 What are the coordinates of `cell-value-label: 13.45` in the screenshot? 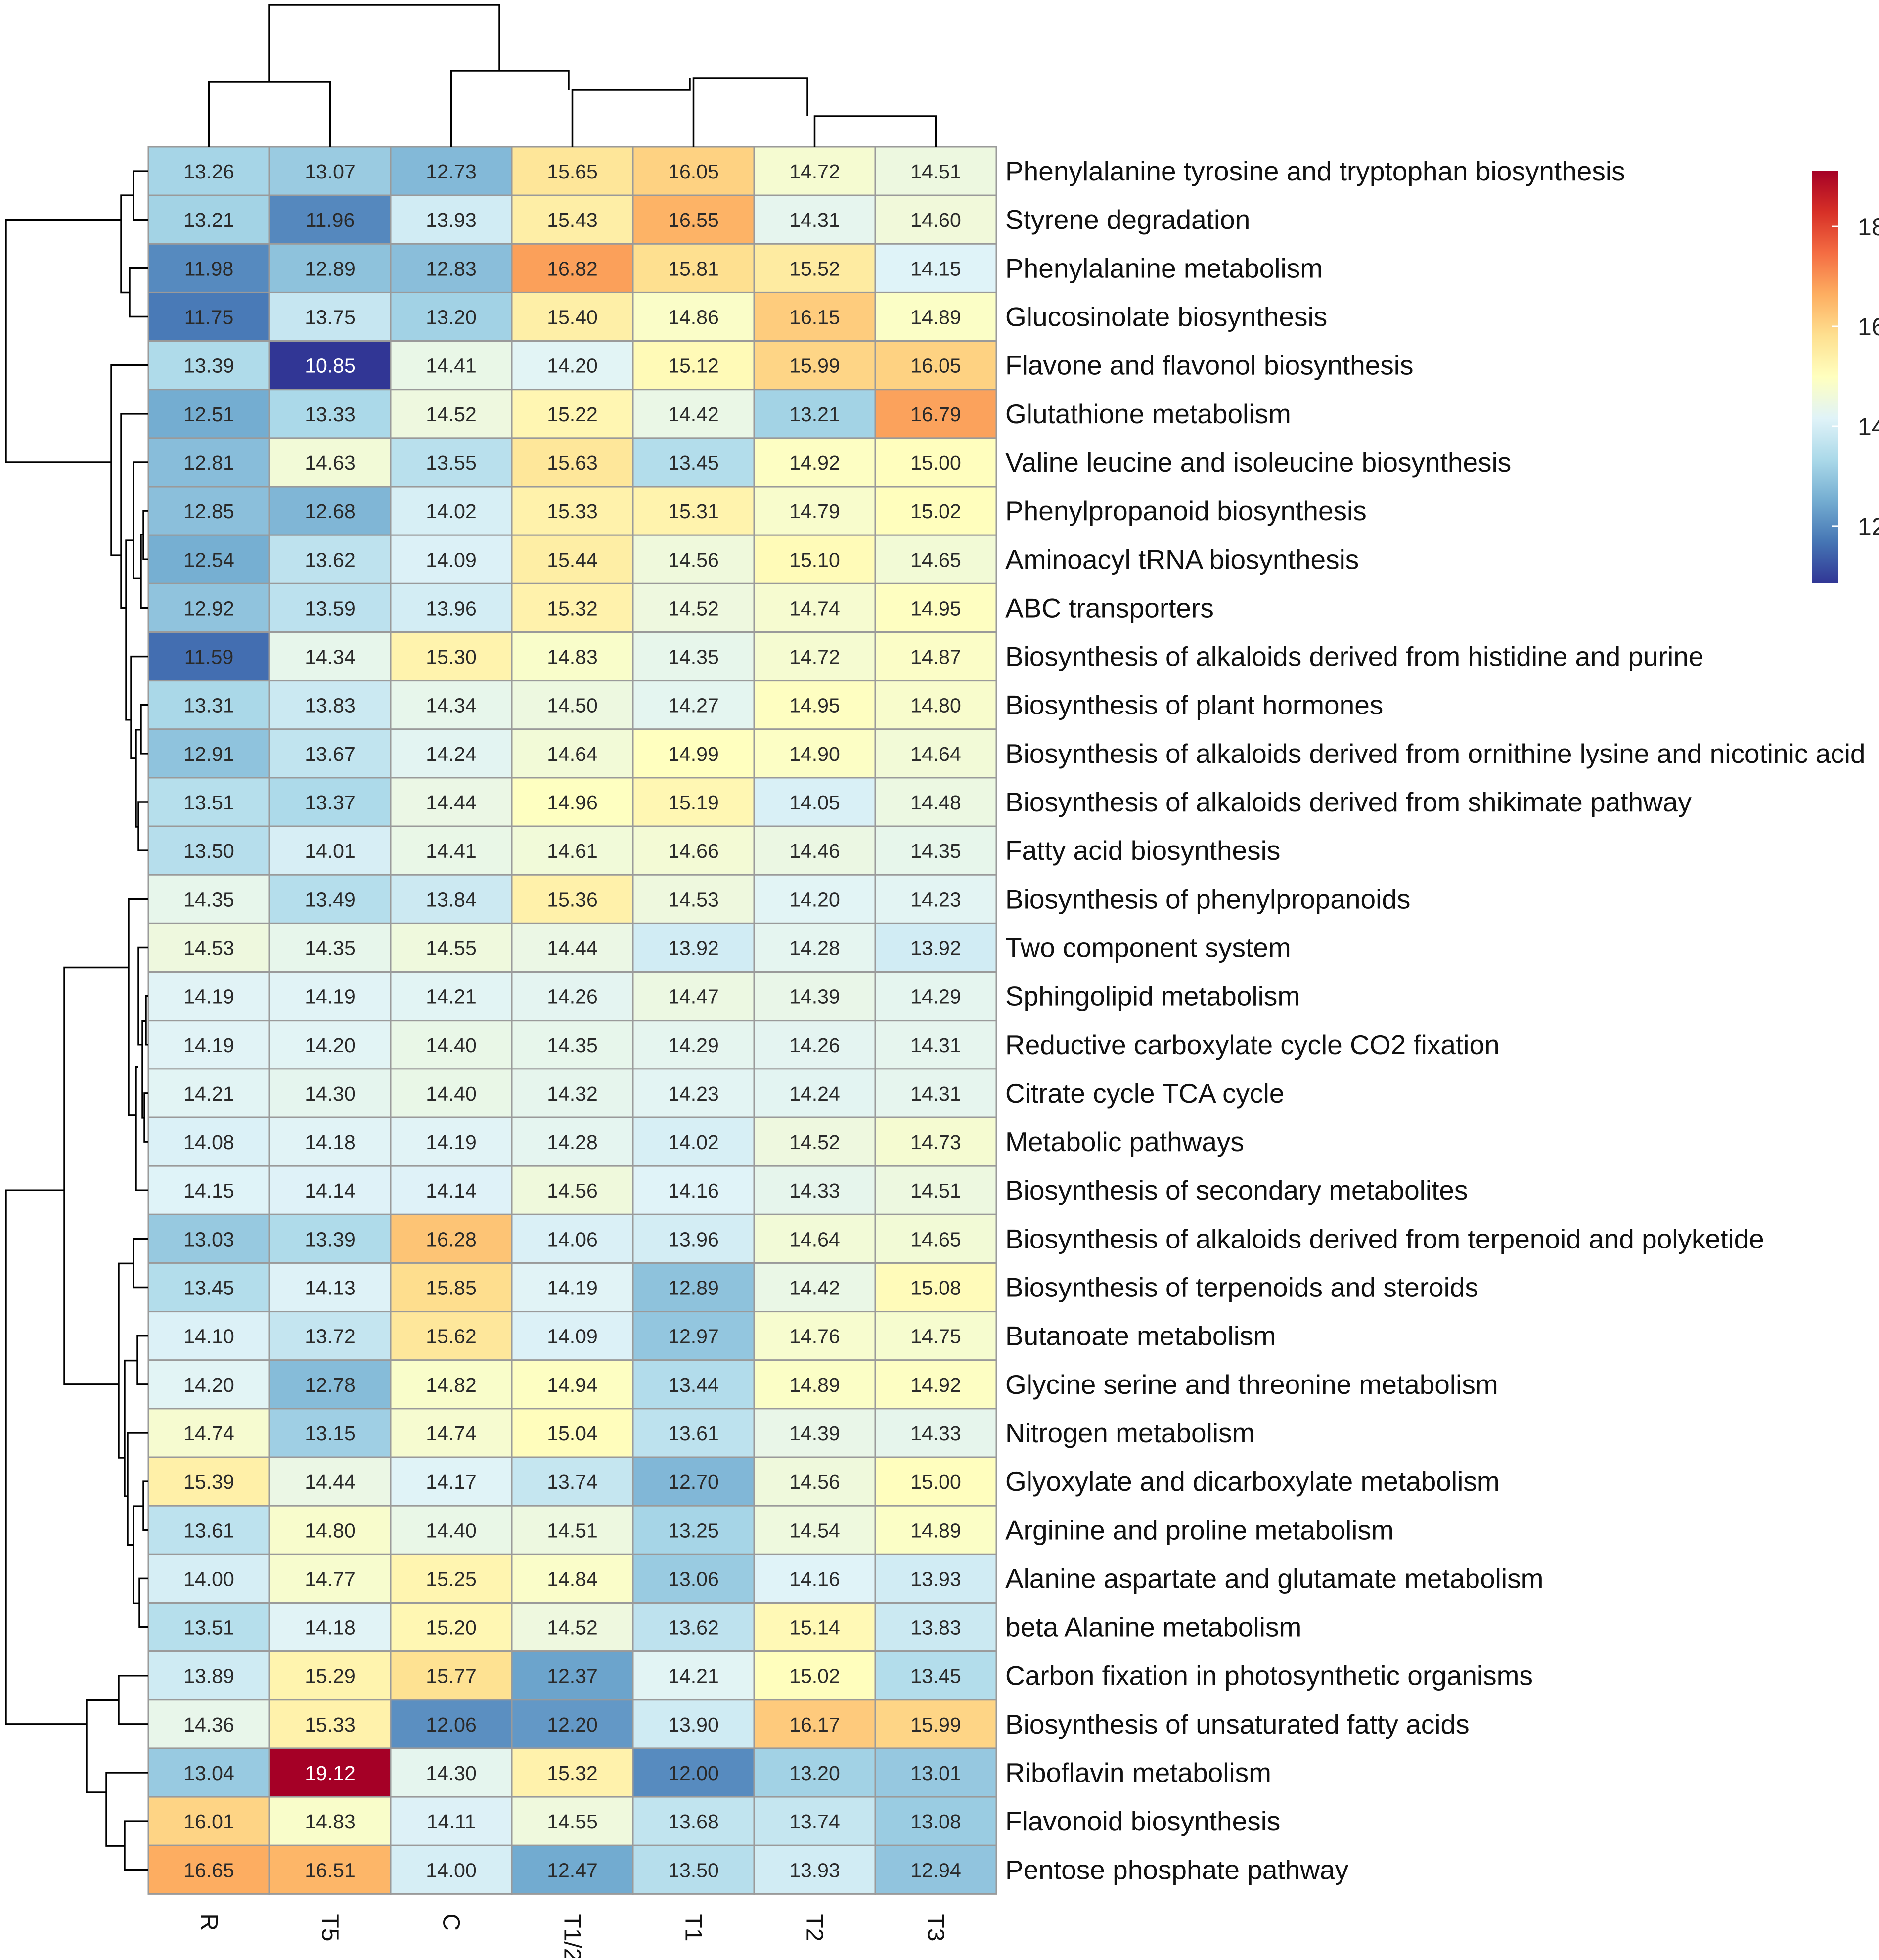 It's located at (693, 462).